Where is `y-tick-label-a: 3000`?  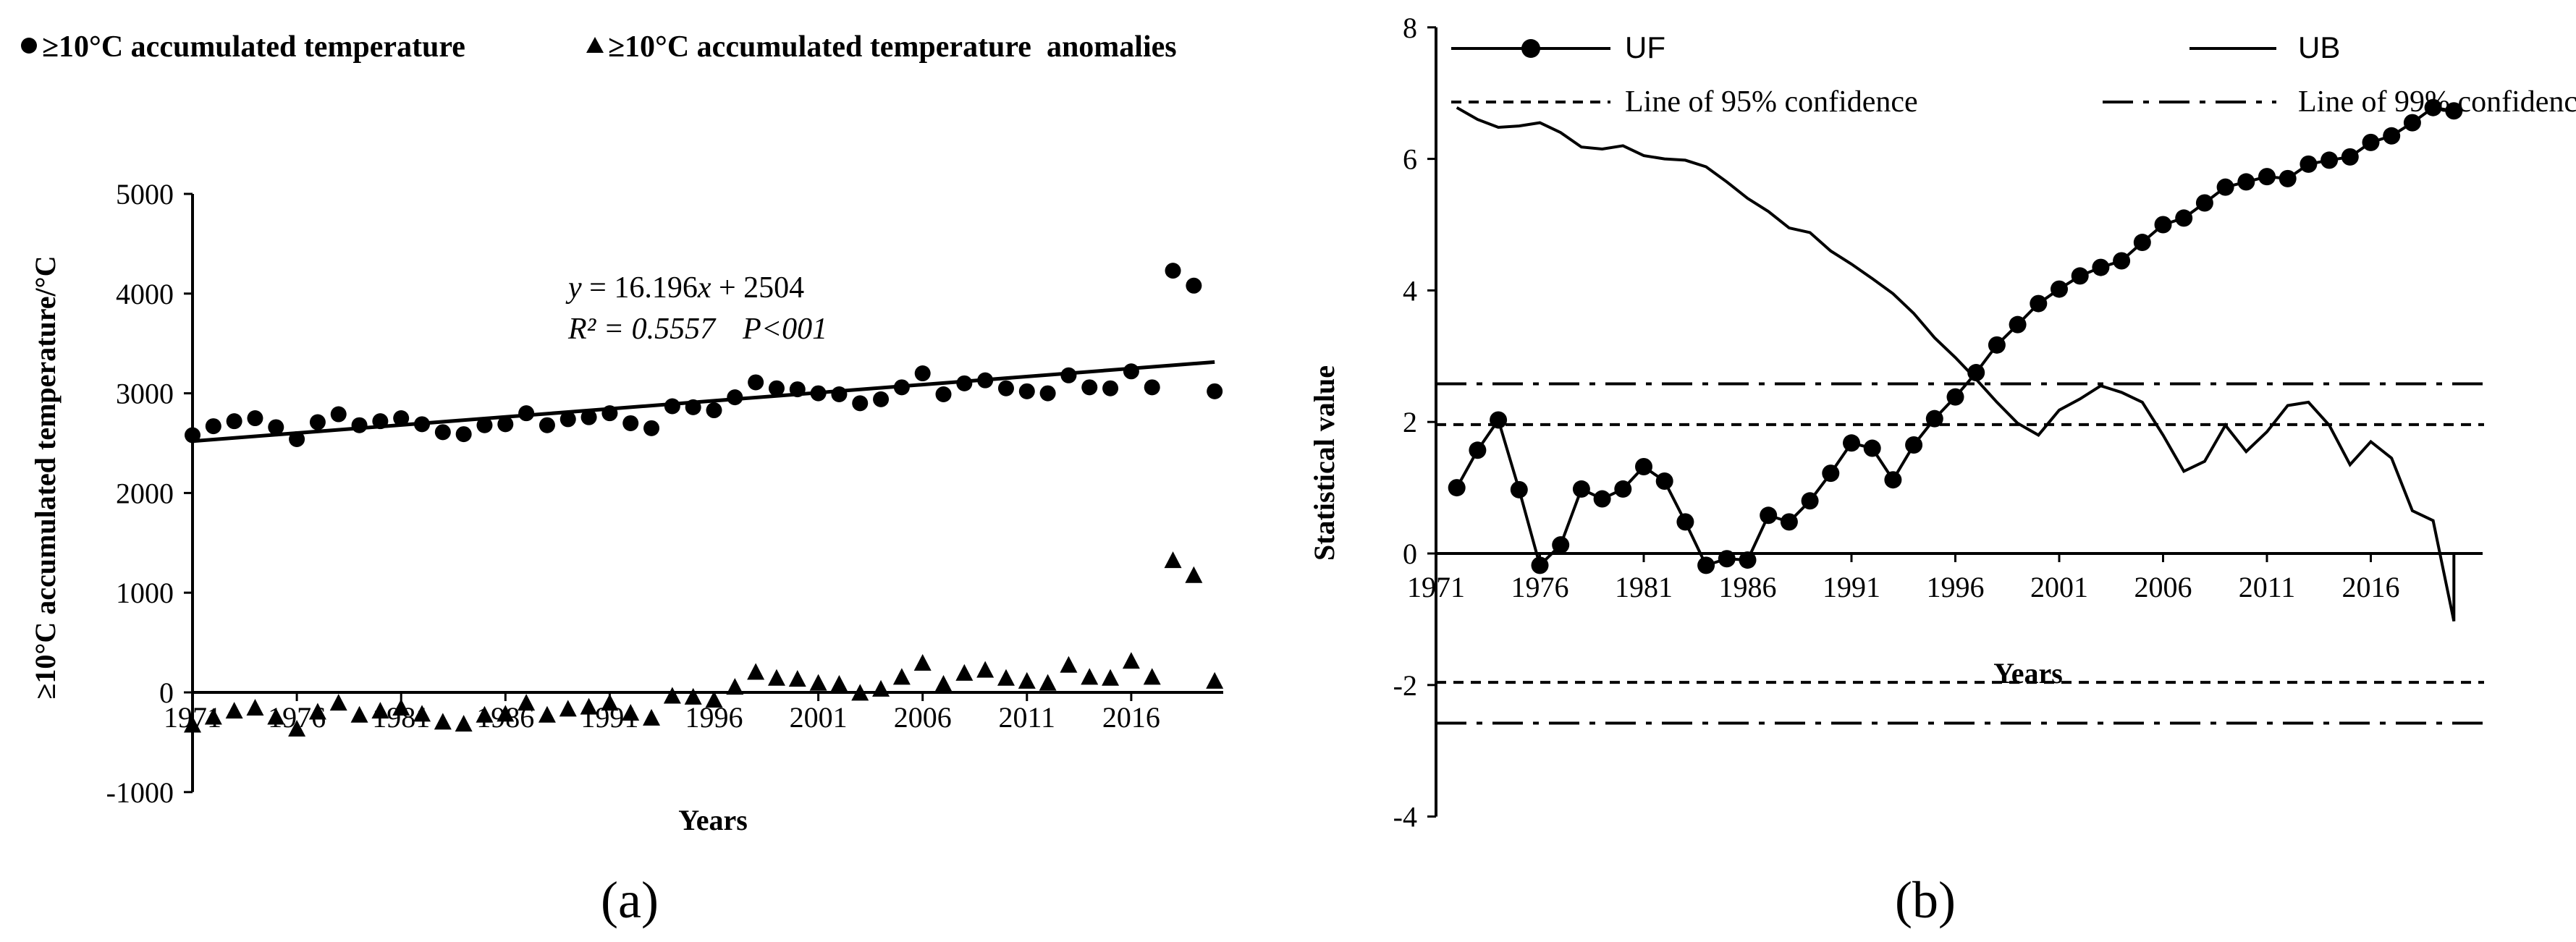
y-tick-label-a: 3000 is located at coordinates (145, 394).